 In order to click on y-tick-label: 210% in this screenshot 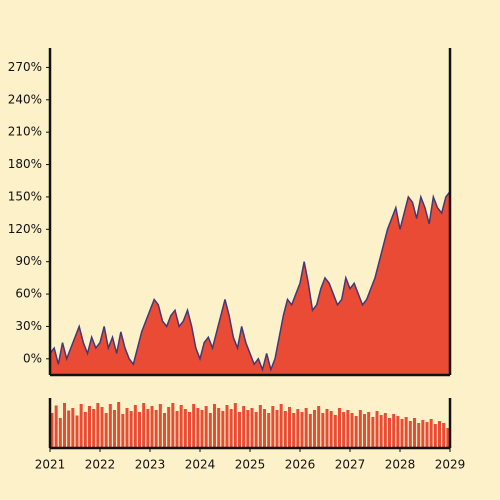, I will do `click(25, 132)`.